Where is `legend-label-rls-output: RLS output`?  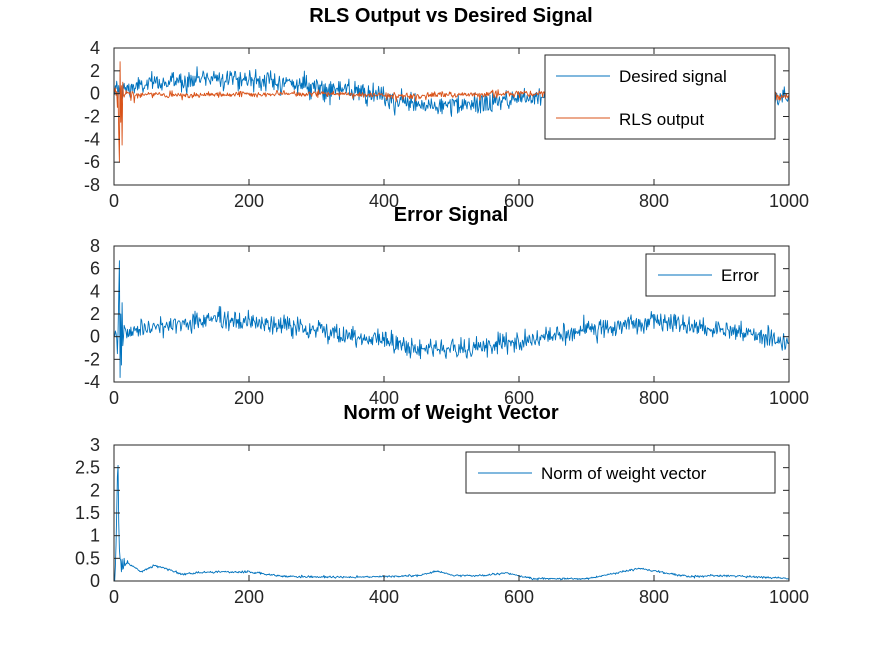 legend-label-rls-output: RLS output is located at coordinates (661, 119).